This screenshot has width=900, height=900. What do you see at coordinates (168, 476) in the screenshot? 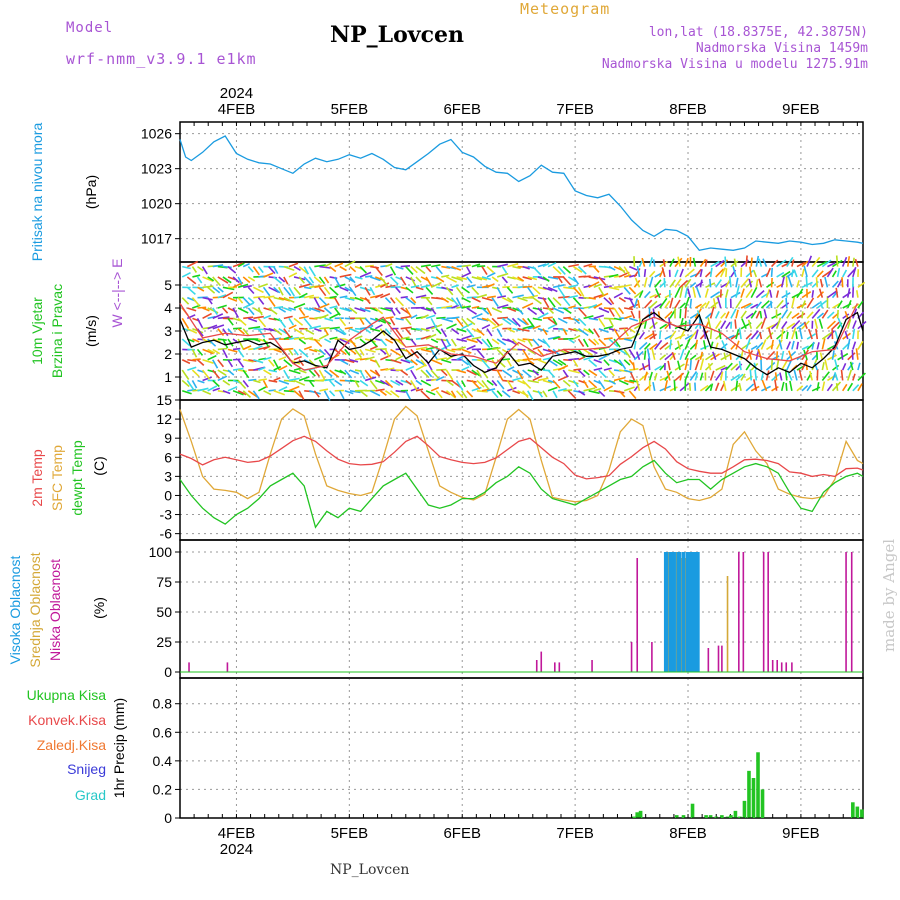
I see `y-tick-label: 3` at bounding box center [168, 476].